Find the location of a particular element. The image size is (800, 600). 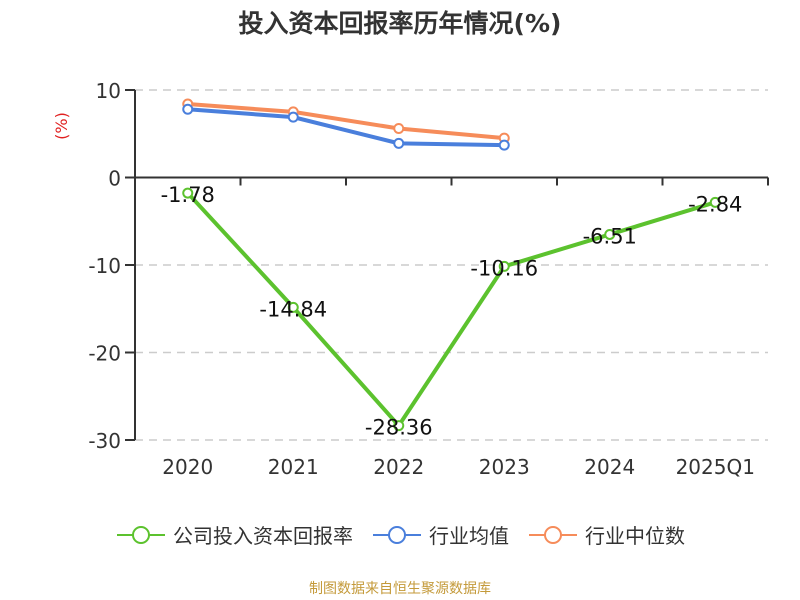

x-tick-label: 2020 is located at coordinates (187, 467).